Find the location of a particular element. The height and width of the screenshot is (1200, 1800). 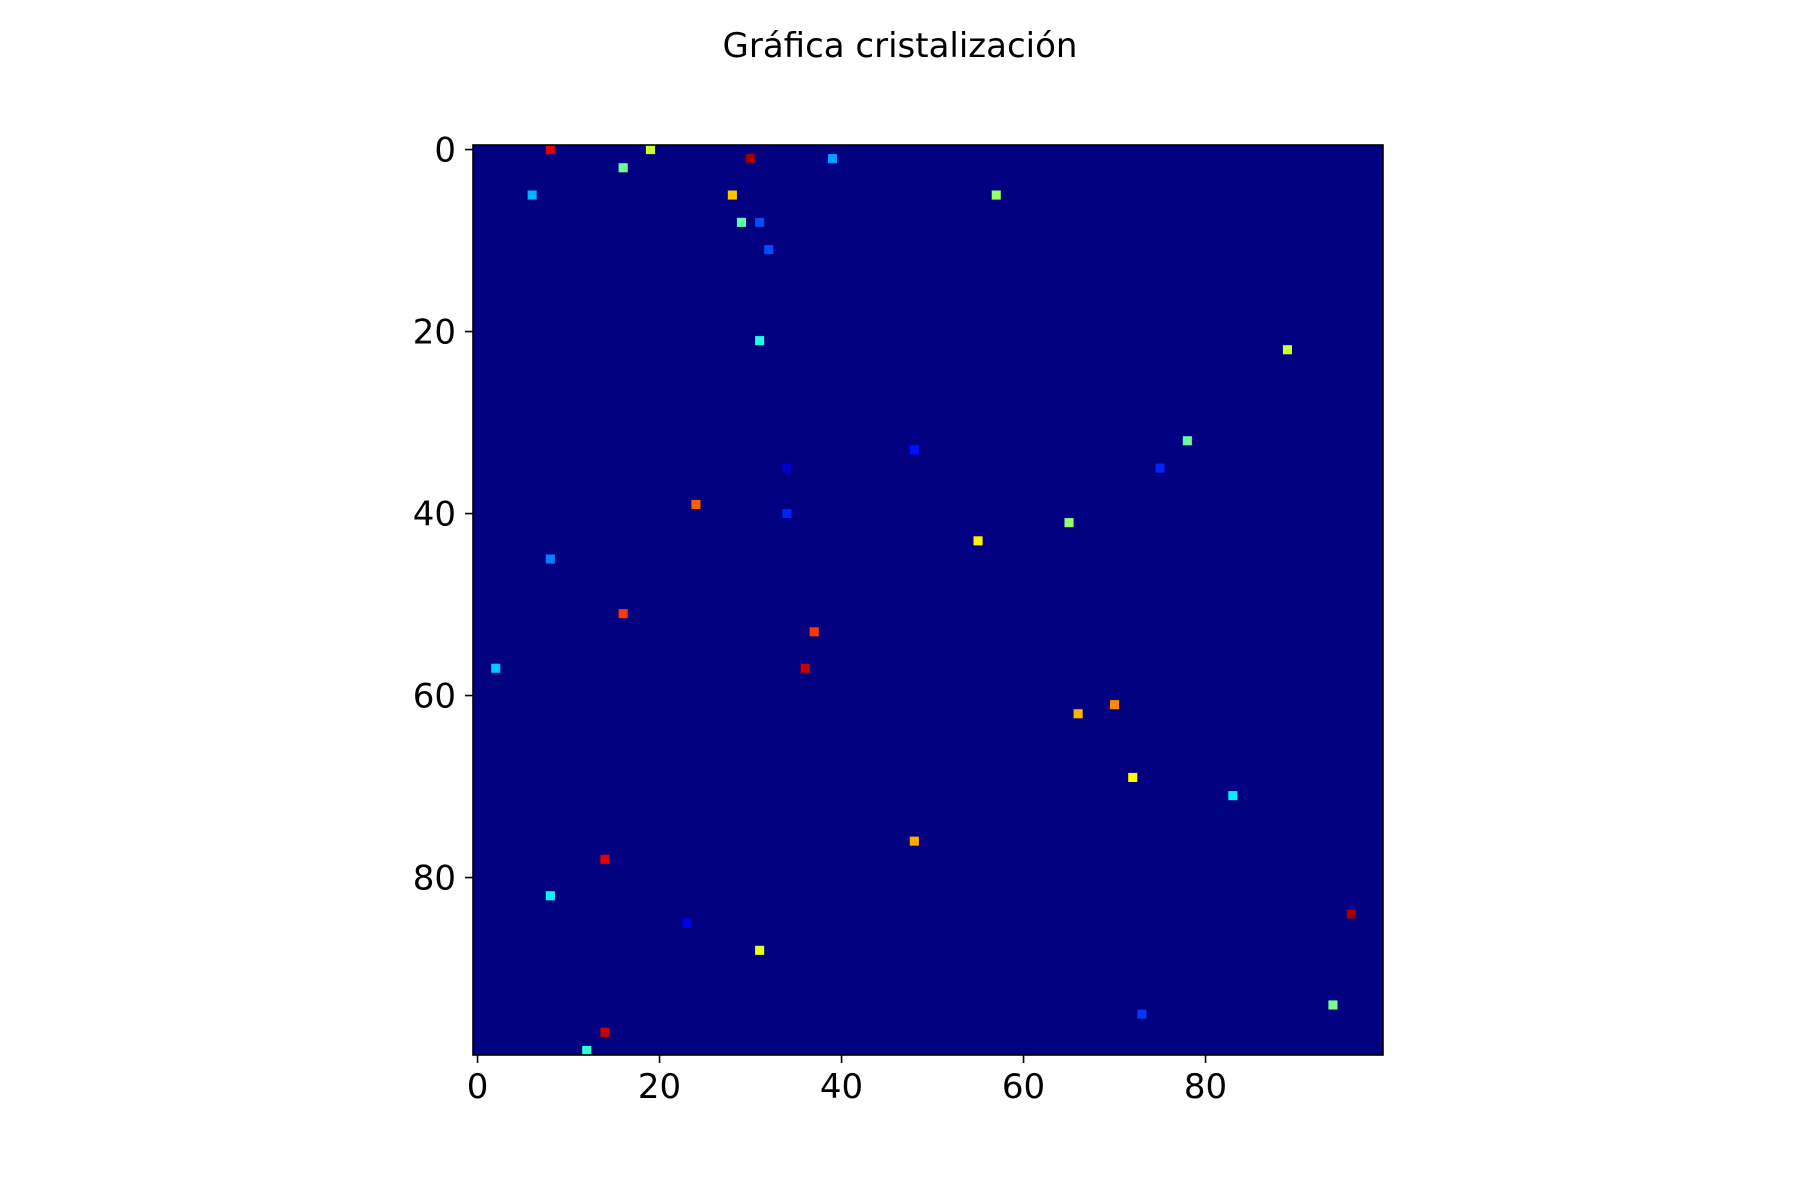

x-tick-label: 40 is located at coordinates (841, 1087).